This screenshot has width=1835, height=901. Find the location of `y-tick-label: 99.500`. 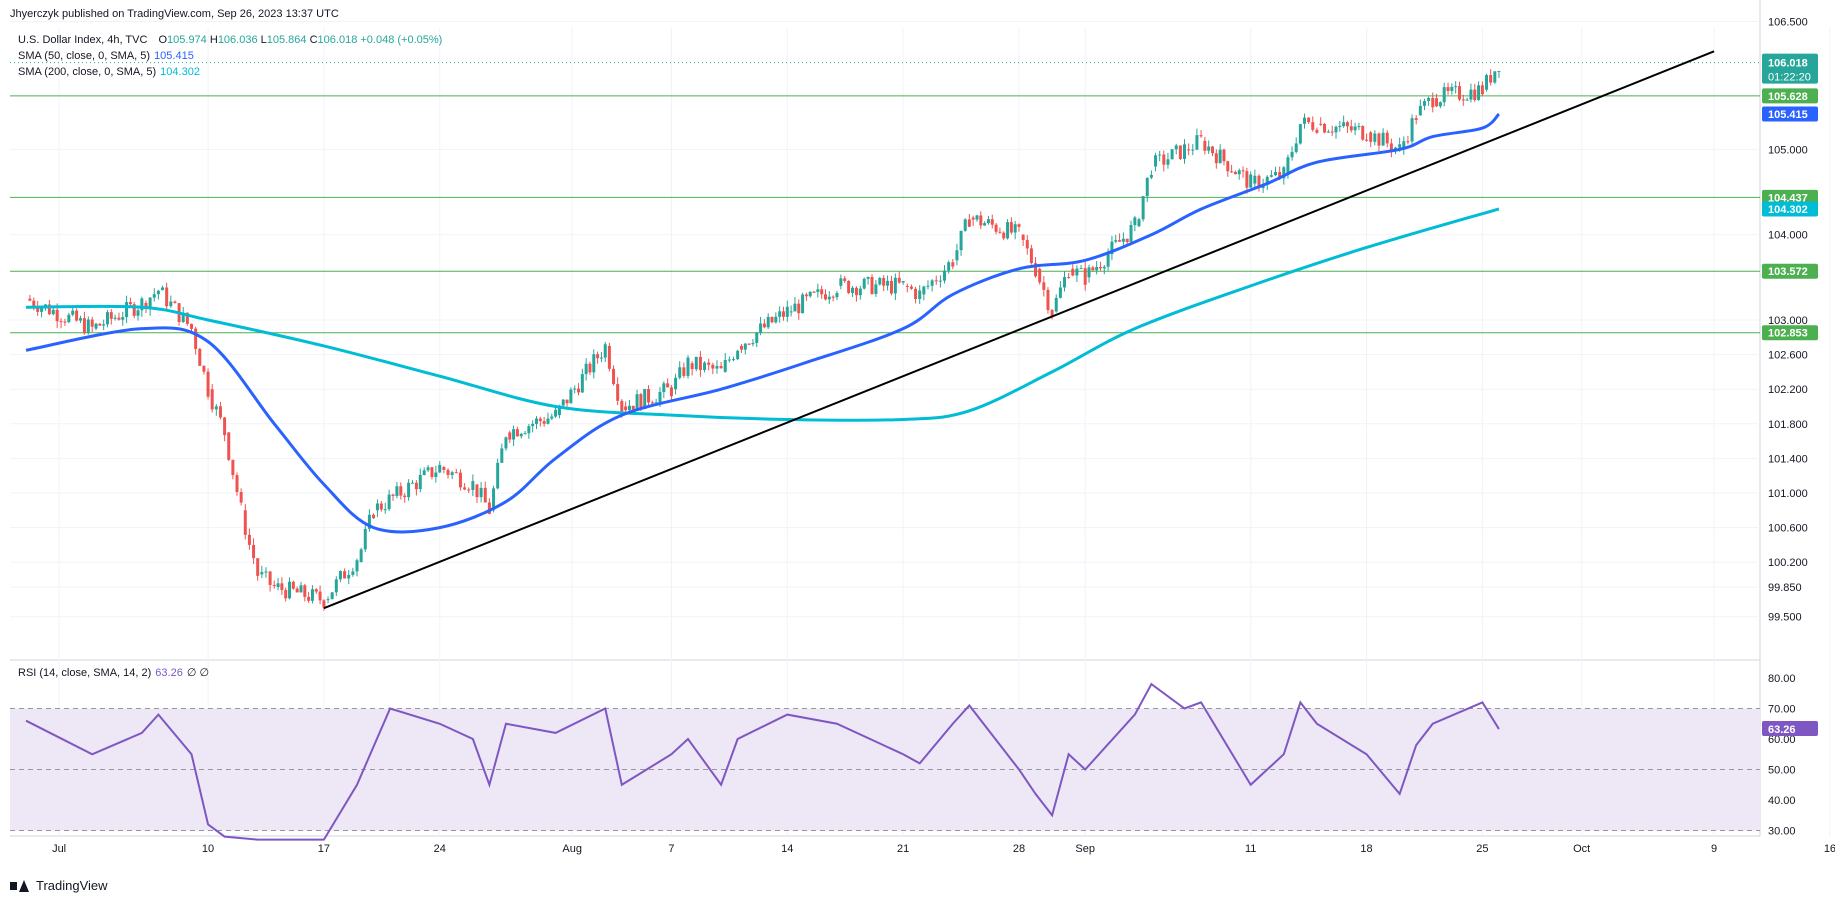

y-tick-label: 99.500 is located at coordinates (1785, 618).